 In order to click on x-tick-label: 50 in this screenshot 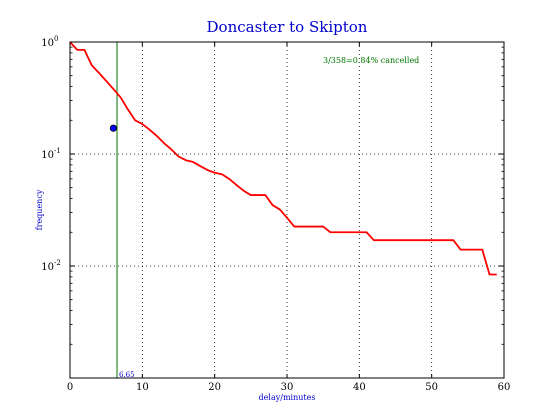, I will do `click(431, 387)`.